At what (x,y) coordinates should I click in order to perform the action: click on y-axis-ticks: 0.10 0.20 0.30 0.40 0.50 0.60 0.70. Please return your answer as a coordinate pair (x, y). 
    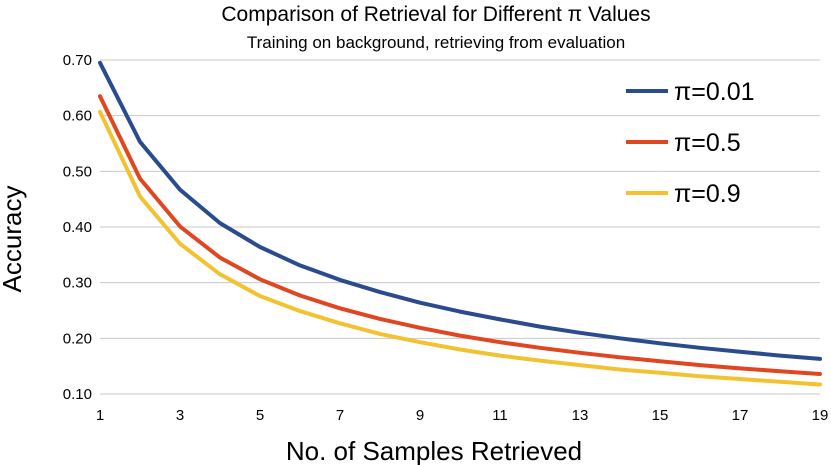
    Looking at the image, I should click on (77, 227).